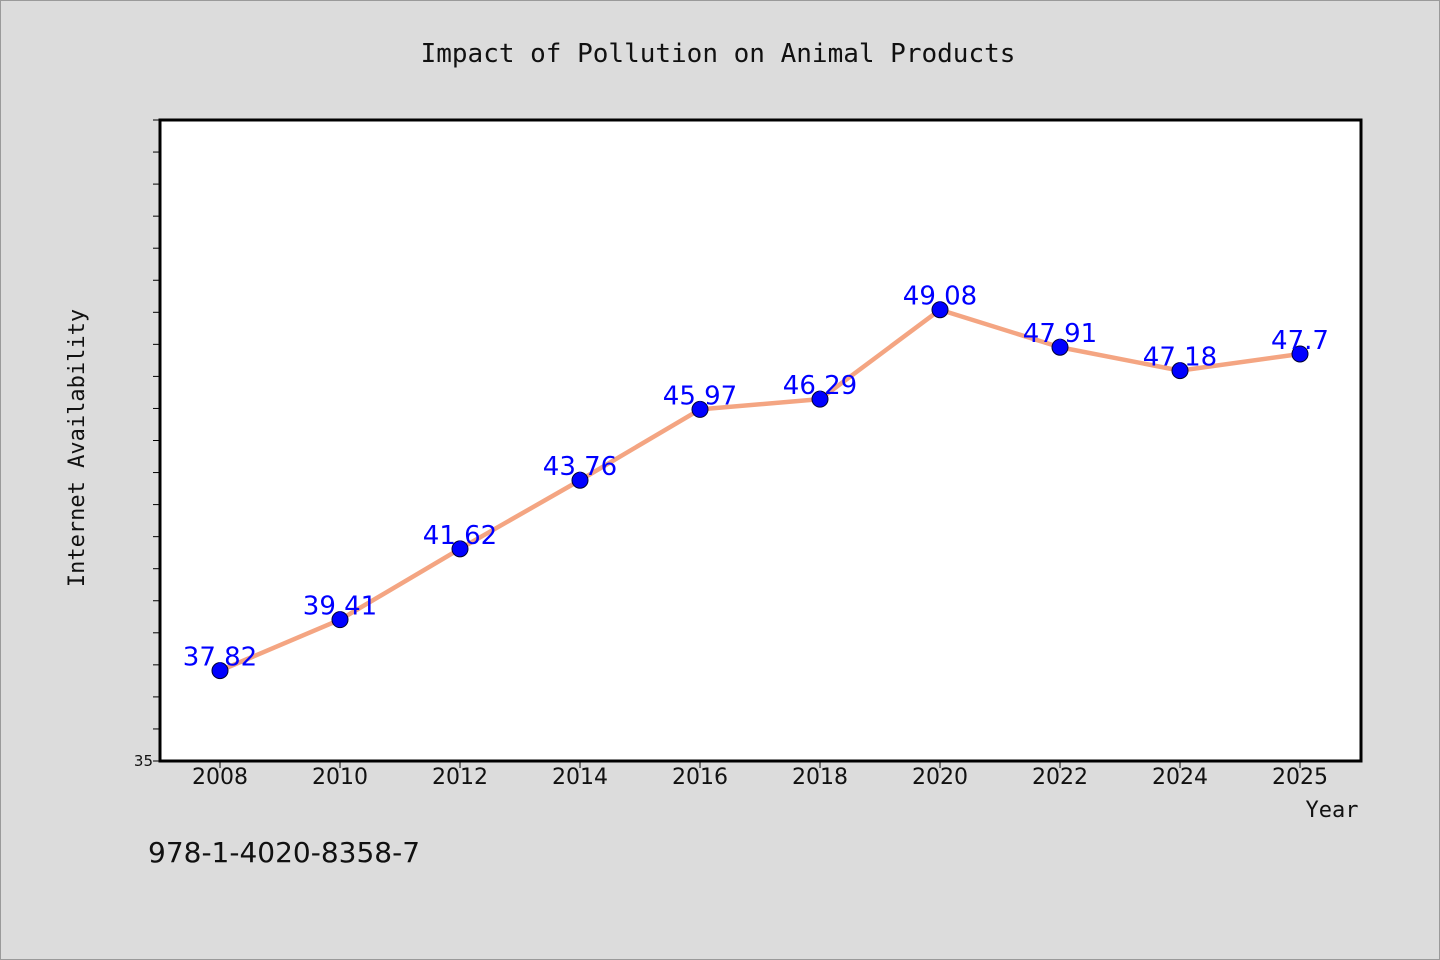  What do you see at coordinates (1300, 354) in the screenshot?
I see `data-point-2025` at bounding box center [1300, 354].